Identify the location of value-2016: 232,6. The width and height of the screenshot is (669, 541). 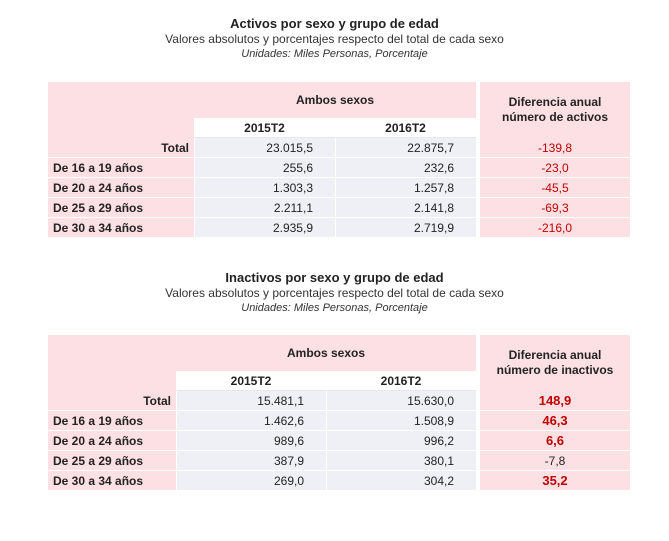
(405, 168).